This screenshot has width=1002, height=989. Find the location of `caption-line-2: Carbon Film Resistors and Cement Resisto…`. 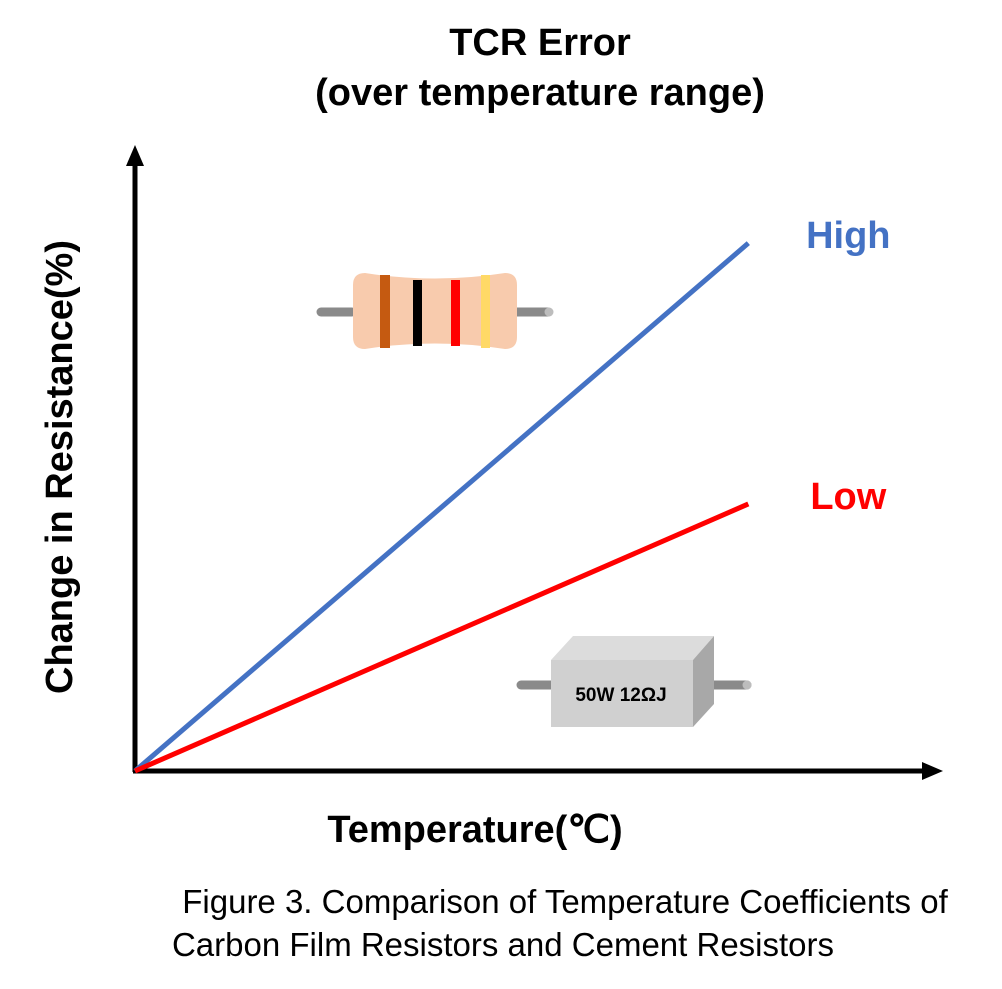

caption-line-2: Carbon Film Resistors and Cement Resisto… is located at coordinates (503, 944).